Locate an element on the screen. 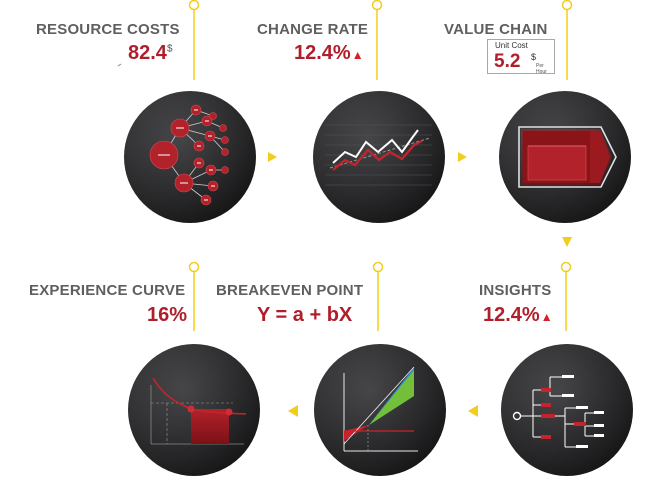  node-value-change-rate: 12.4%▲ is located at coordinates (329, 53).